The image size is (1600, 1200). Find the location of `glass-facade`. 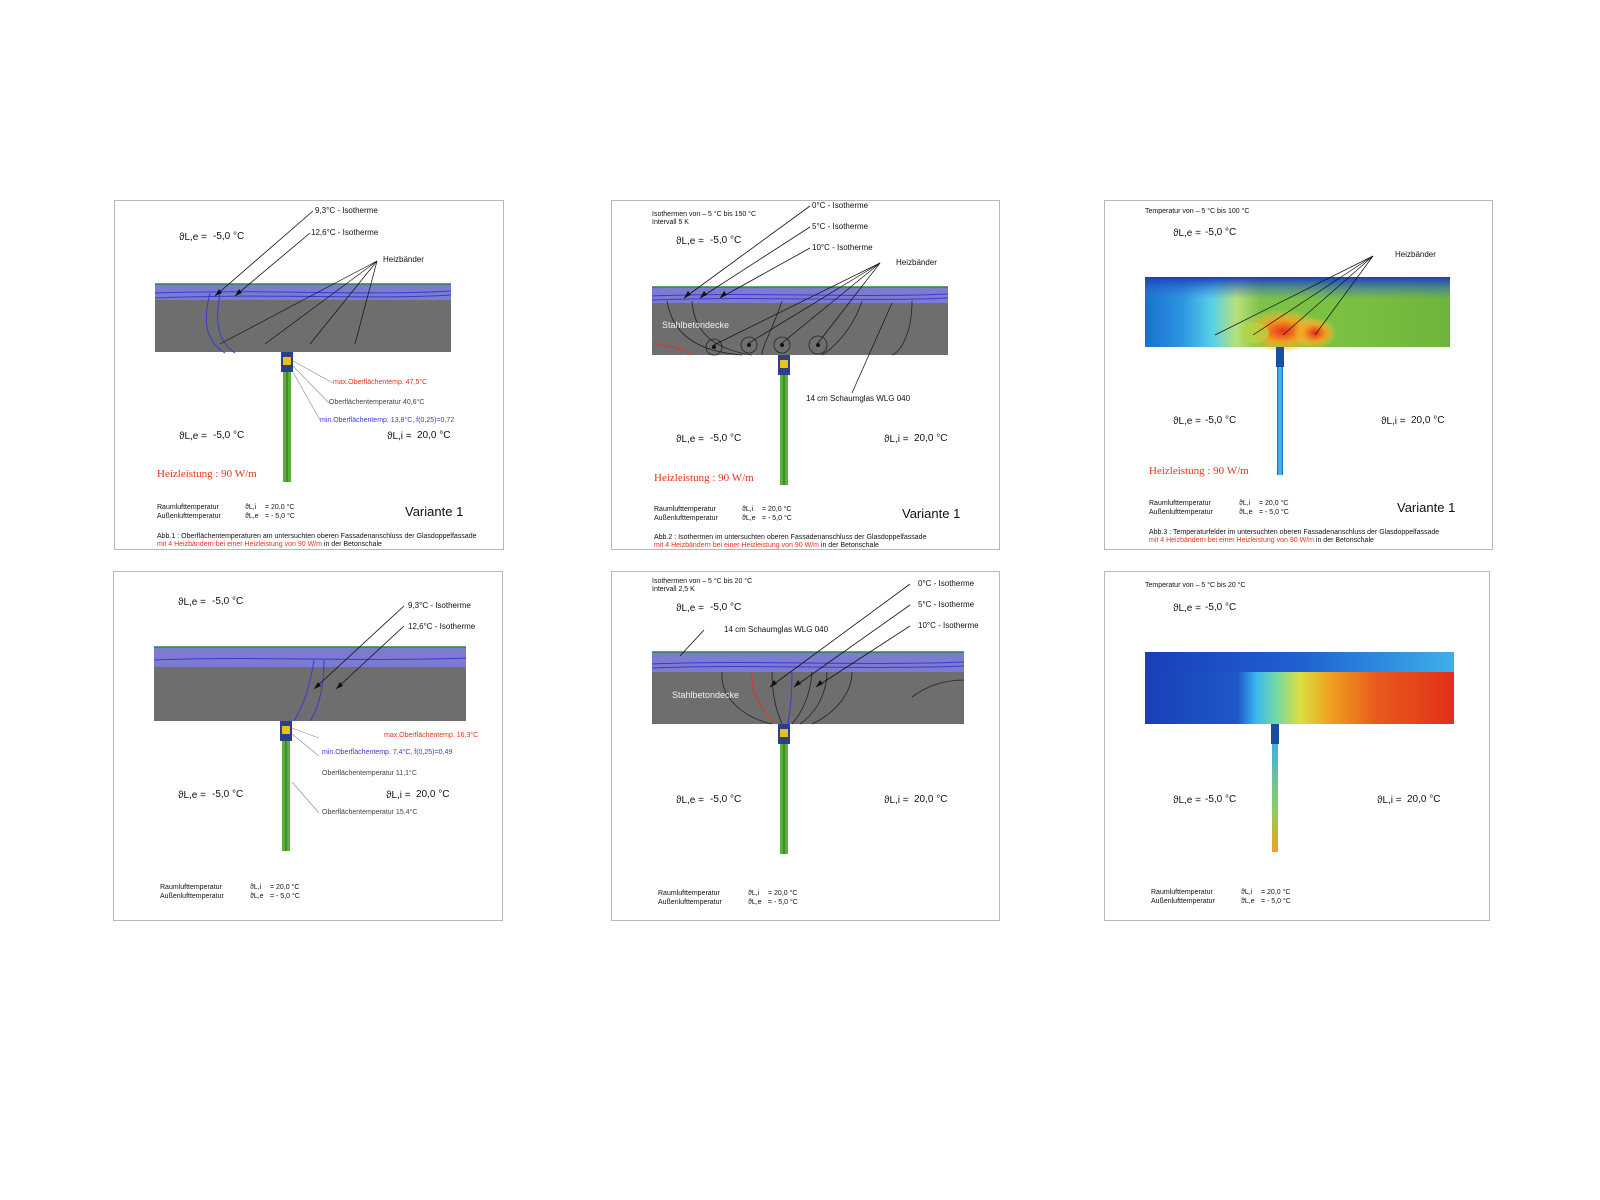

glass-facade is located at coordinates (1280, 421).